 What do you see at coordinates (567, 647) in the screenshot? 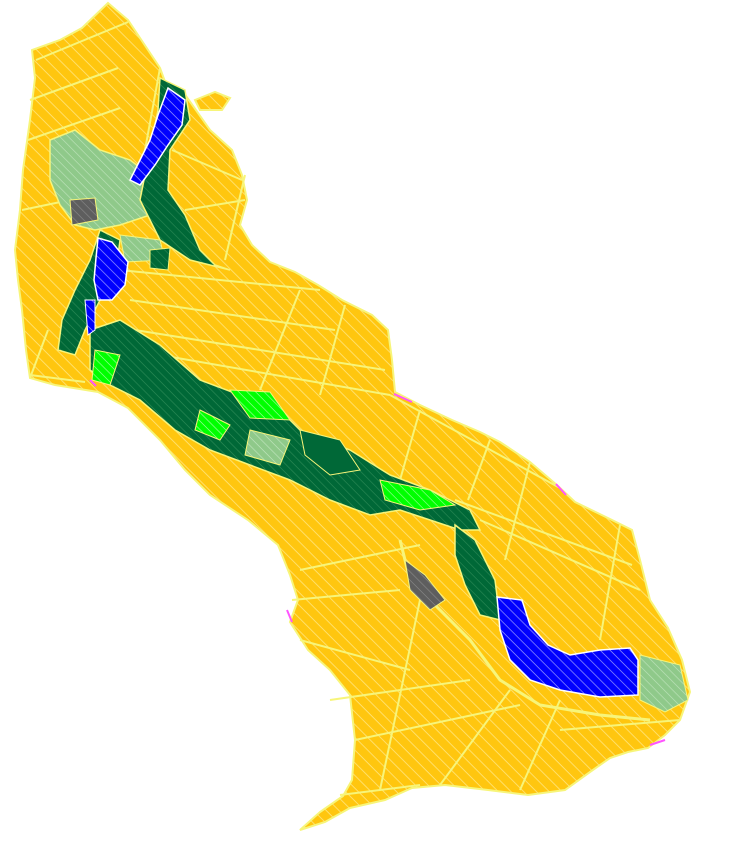
I see `lower-reservoir` at bounding box center [567, 647].